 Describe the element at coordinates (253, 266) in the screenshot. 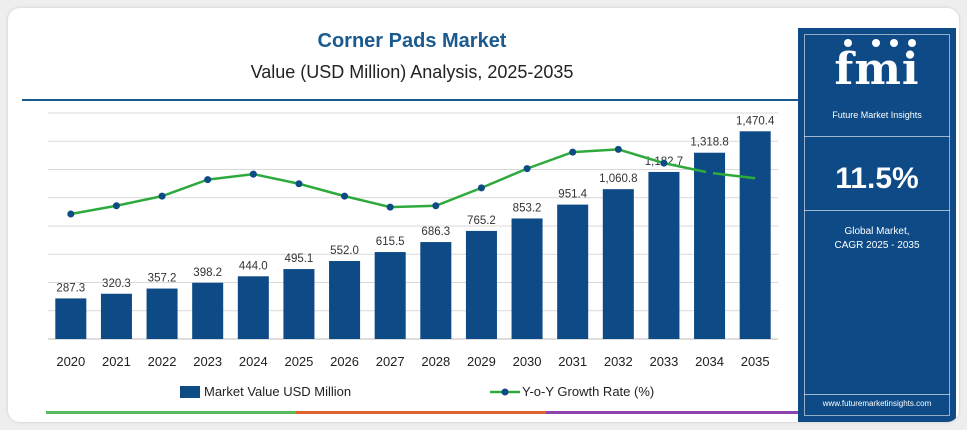

I see `bar-value-label: 444.0` at that location.